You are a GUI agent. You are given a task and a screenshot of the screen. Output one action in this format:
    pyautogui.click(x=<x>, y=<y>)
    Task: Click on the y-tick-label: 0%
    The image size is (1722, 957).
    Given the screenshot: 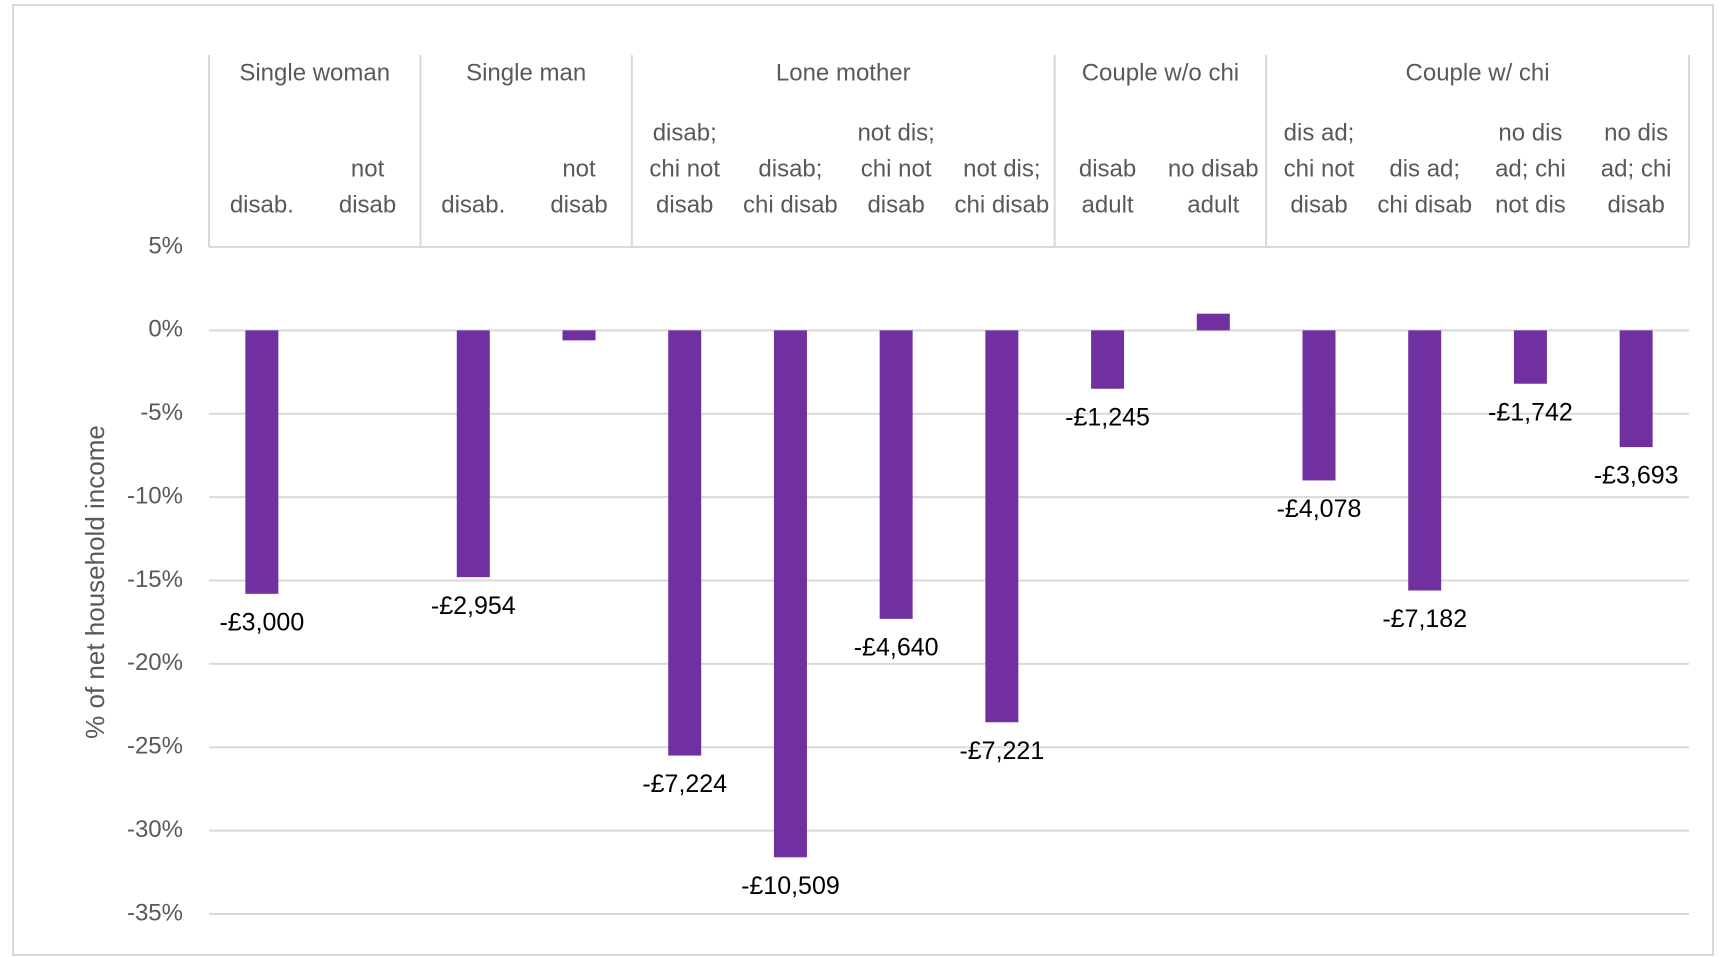 What is the action you would take?
    pyautogui.click(x=165, y=329)
    